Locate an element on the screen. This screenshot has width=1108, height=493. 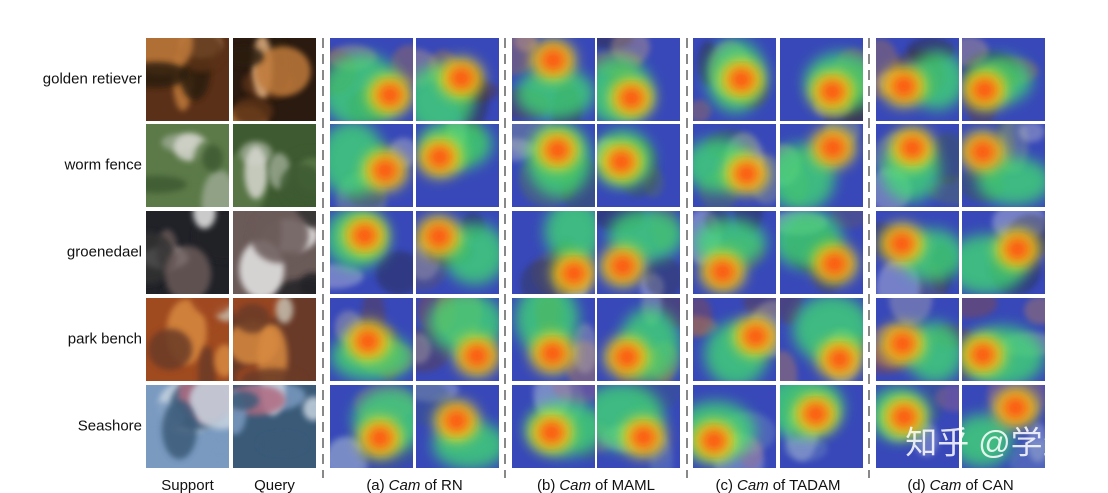
row-label: Seashore is located at coordinates (110, 425).